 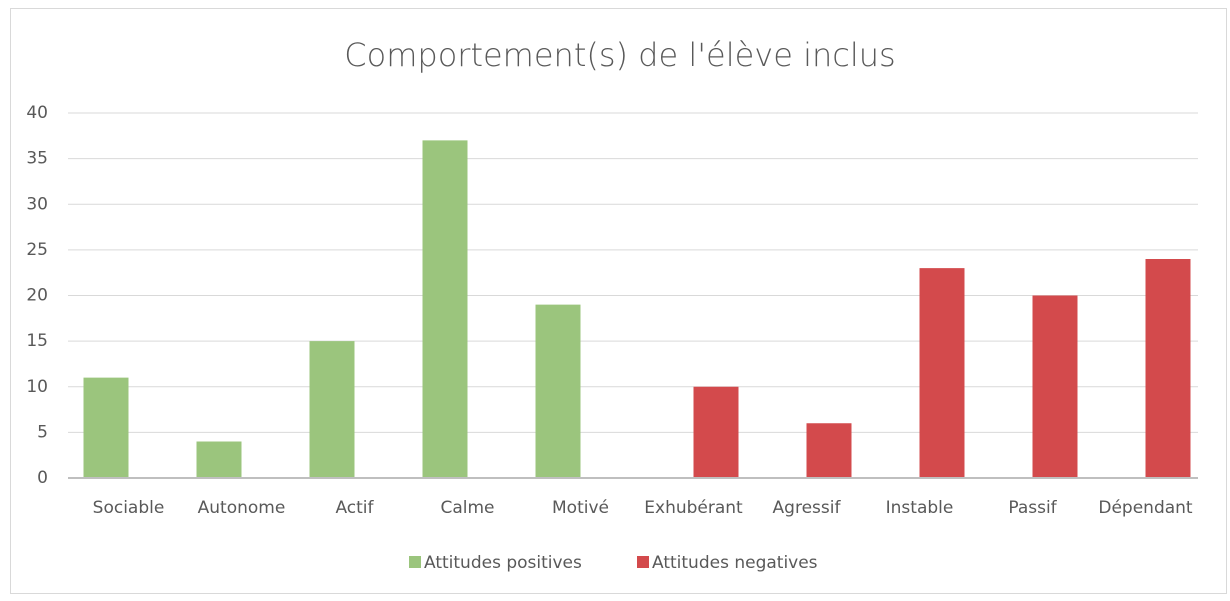 What do you see at coordinates (1145, 508) in the screenshot?
I see `x-tick-label: Dépendant` at bounding box center [1145, 508].